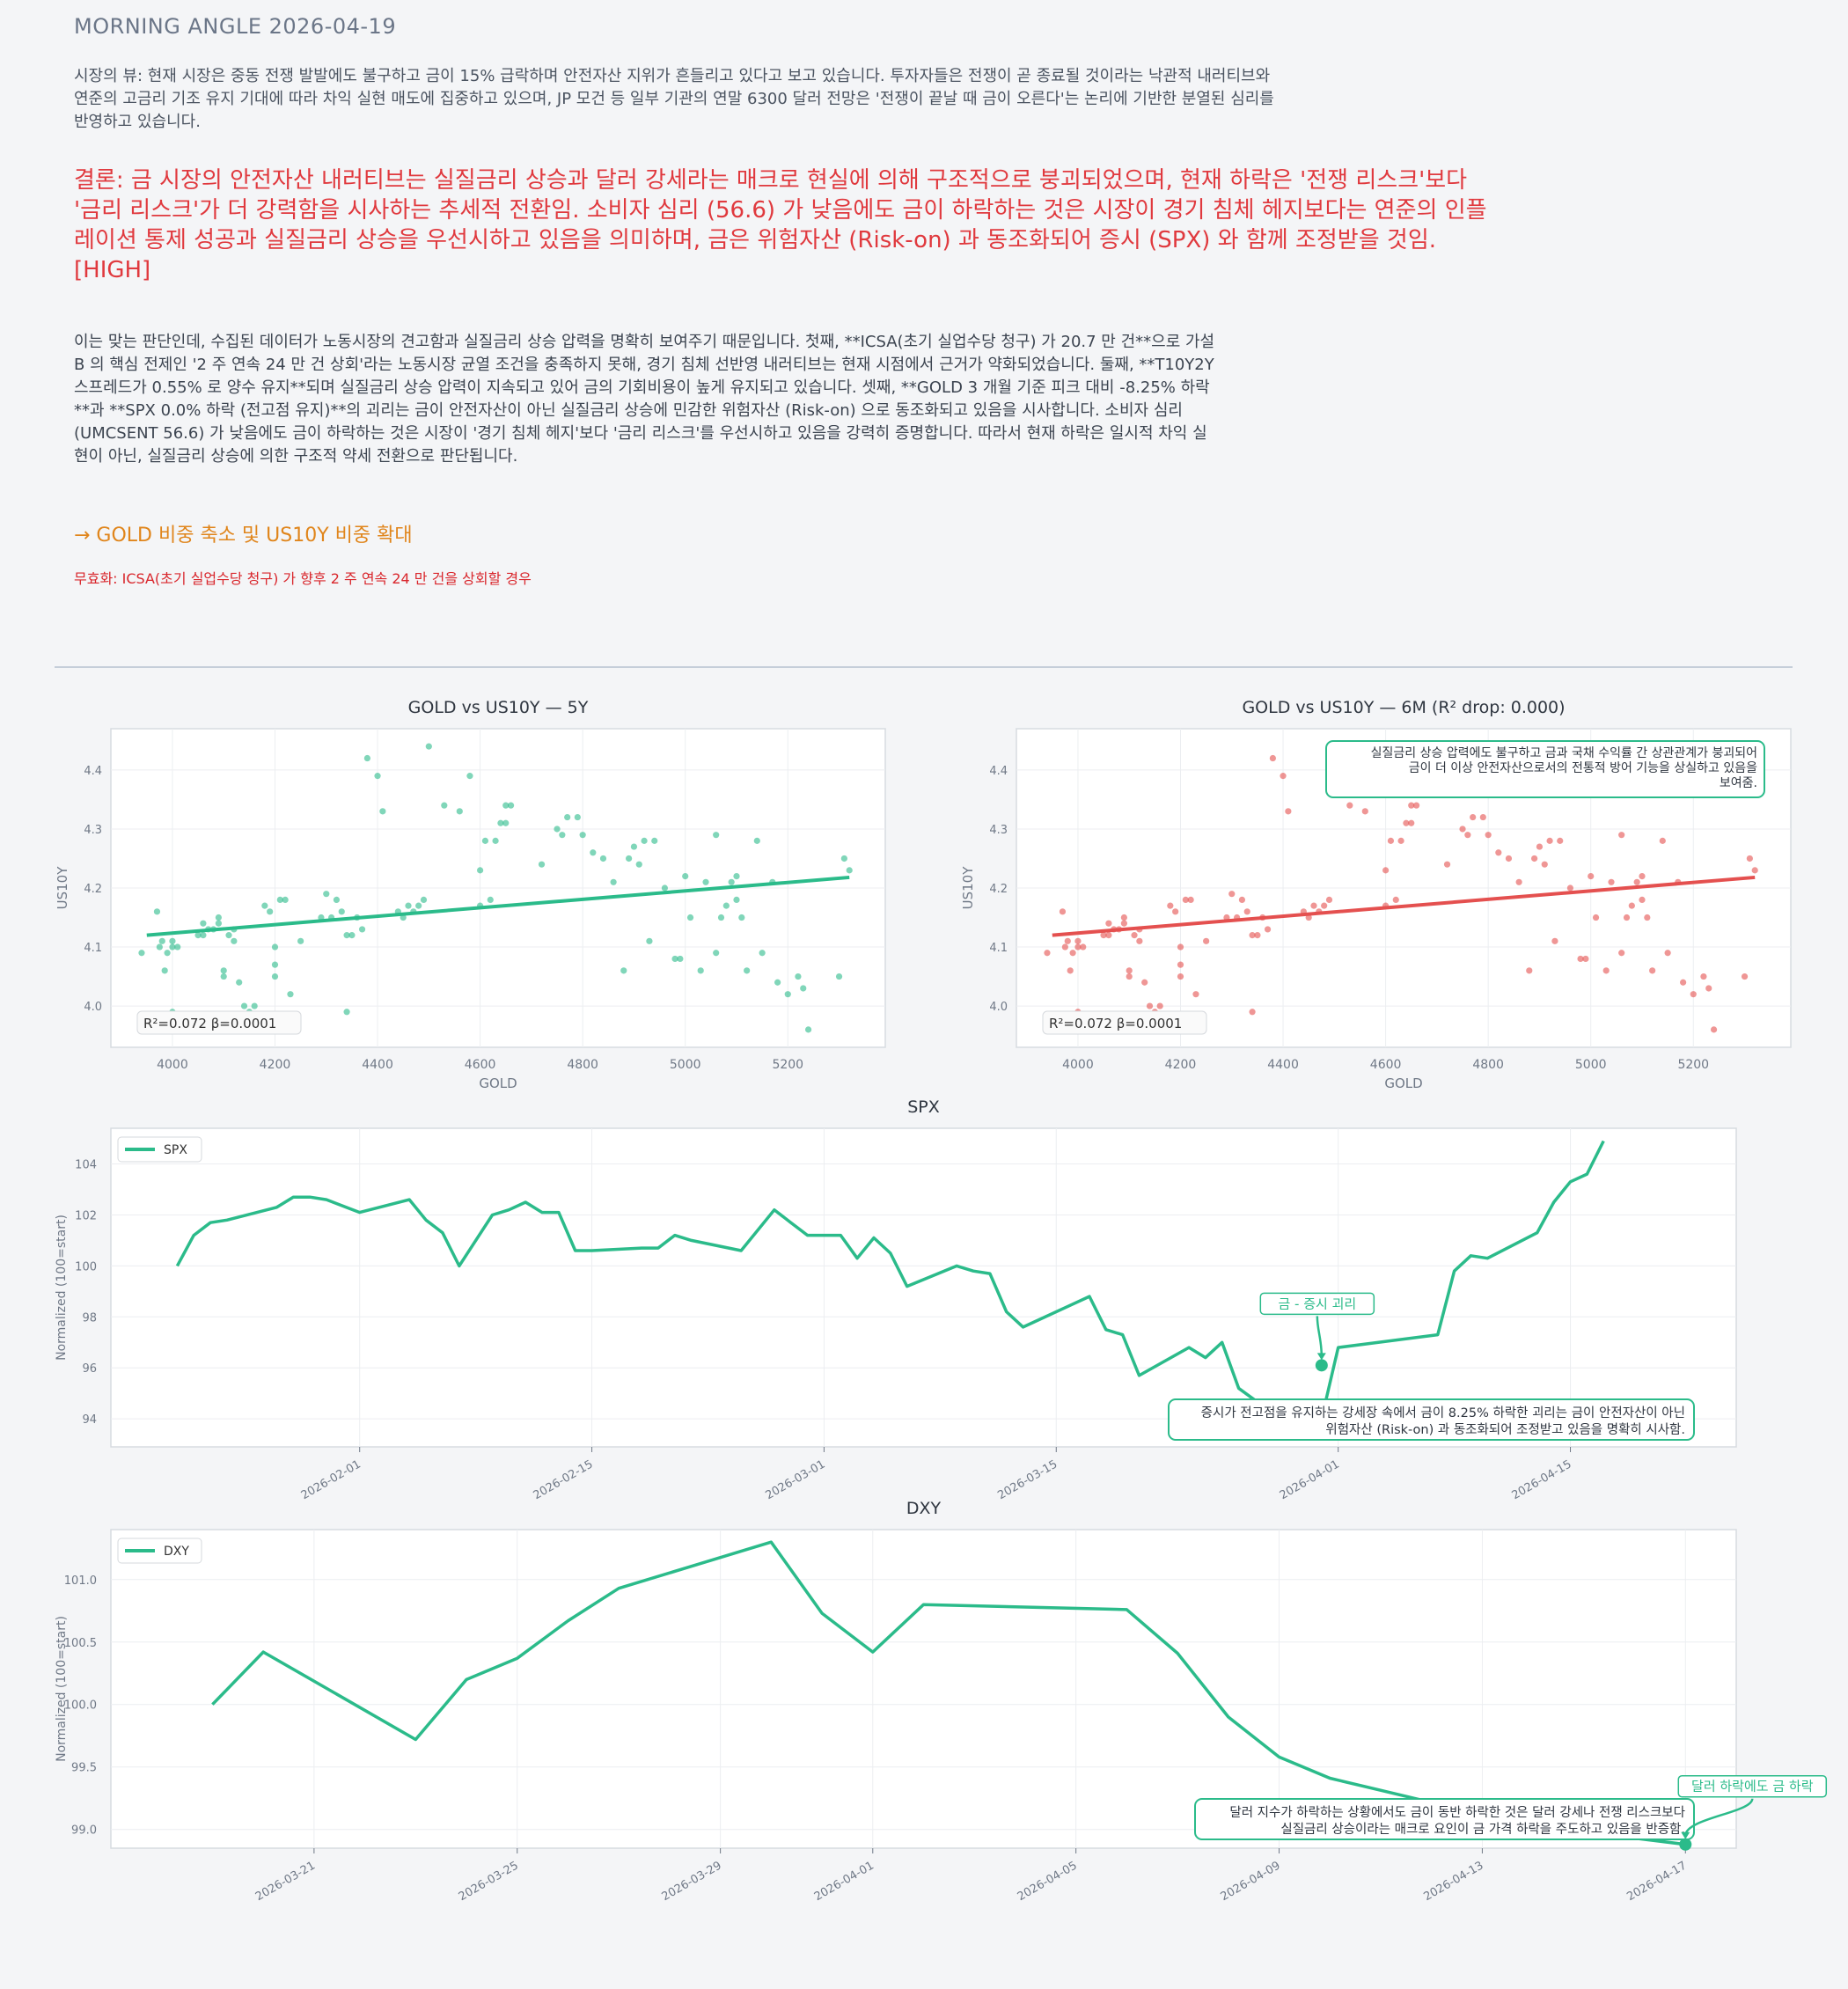  Describe the element at coordinates (583, 1065) in the screenshot. I see `x-tick-label: 4800` at that location.